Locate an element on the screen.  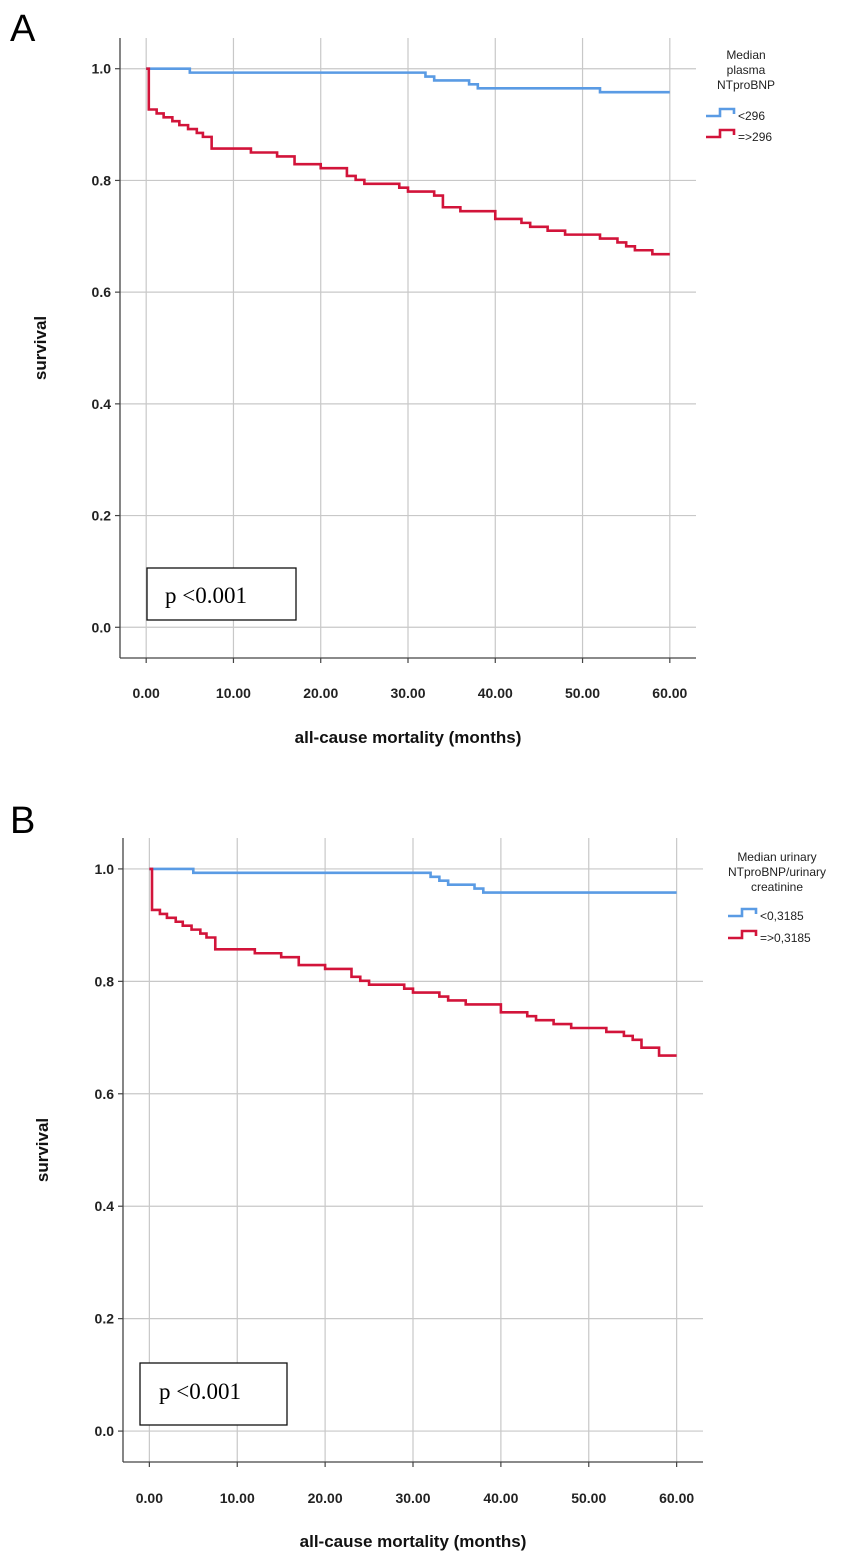
legend-item-label: =>0,3185 is located at coordinates (785, 938).